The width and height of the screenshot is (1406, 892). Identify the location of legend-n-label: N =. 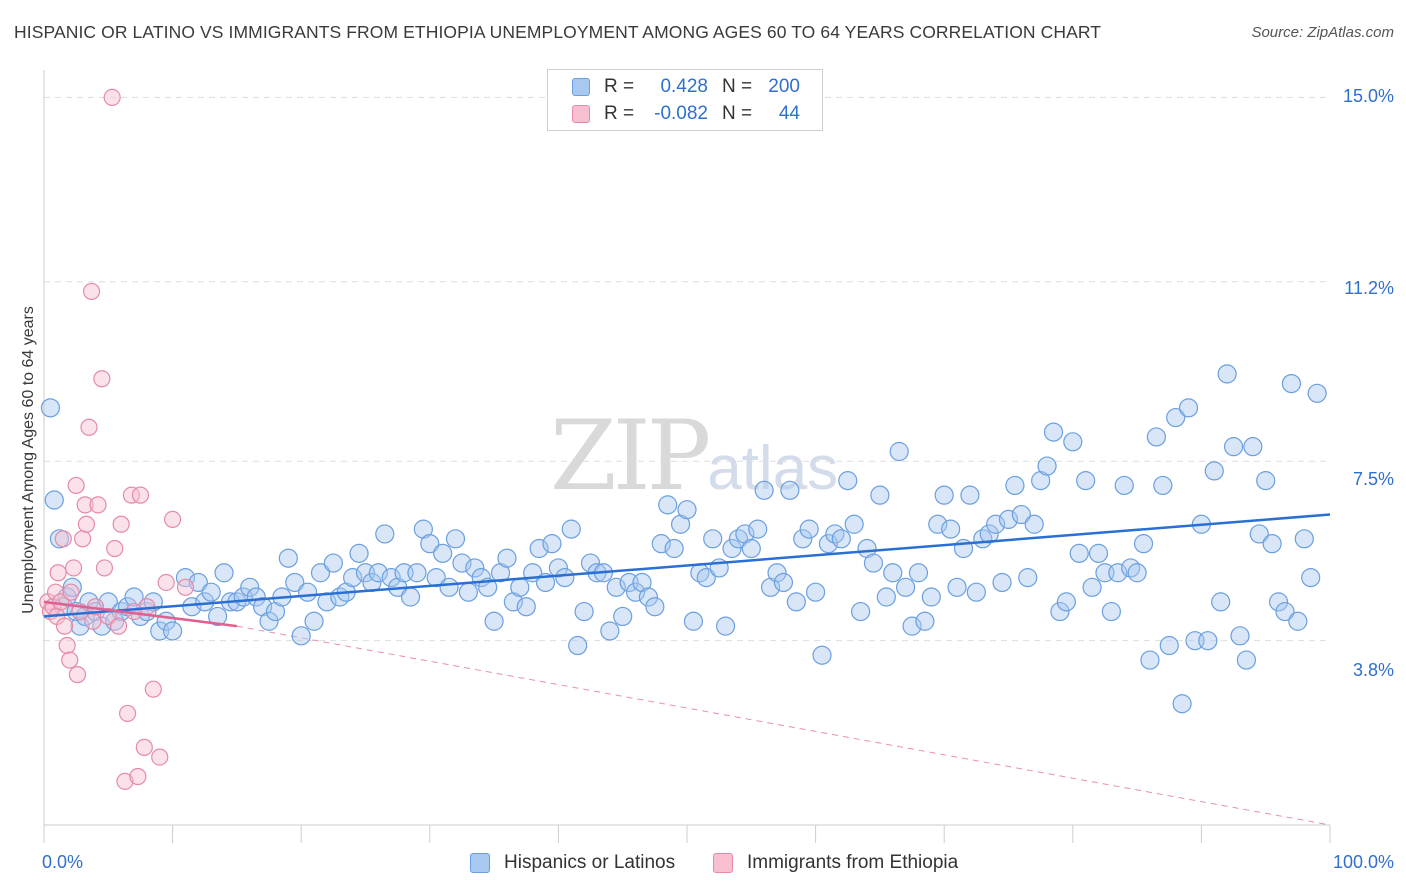
(737, 86).